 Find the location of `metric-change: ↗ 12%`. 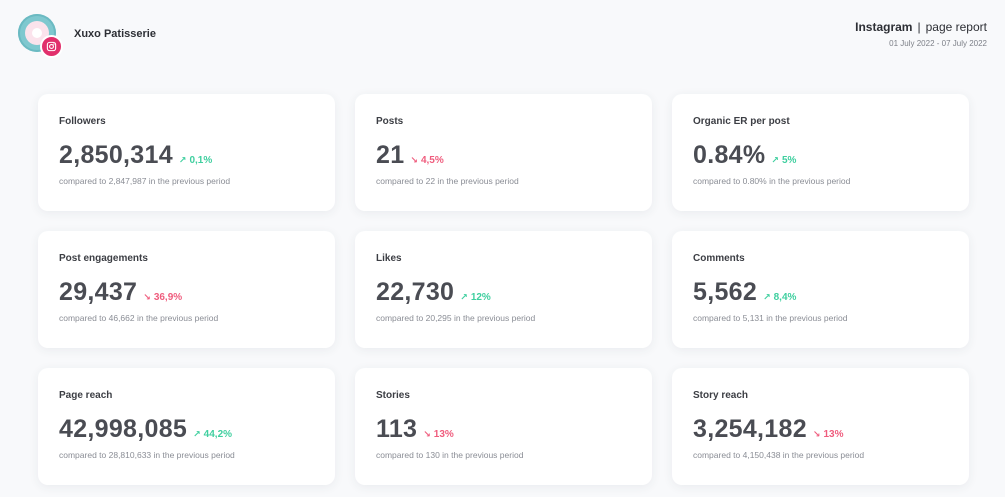

metric-change: ↗ 12% is located at coordinates (475, 297).